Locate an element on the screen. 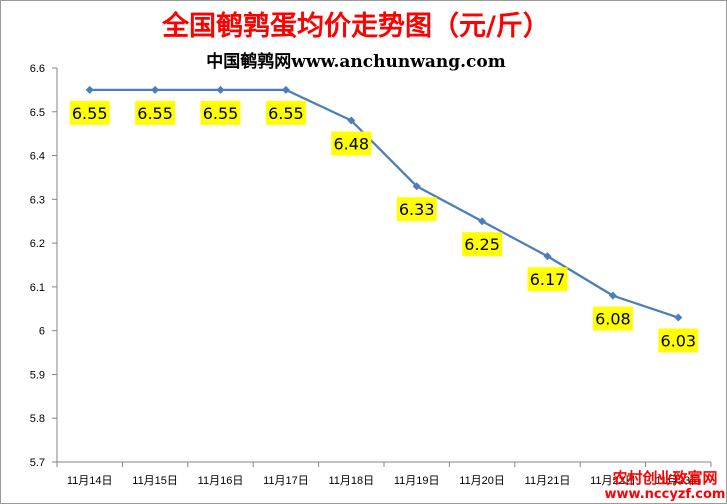  watermark: 农村创业致富网 www.nccyzf.com is located at coordinates (665, 485).